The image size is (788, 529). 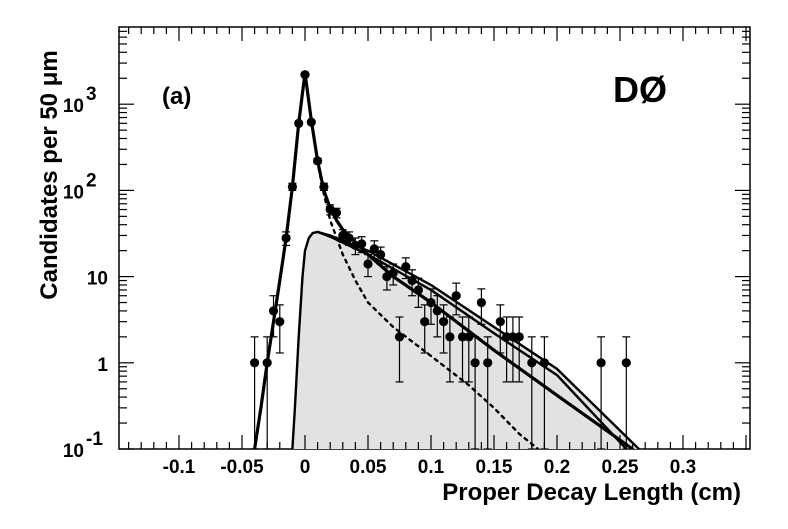 What do you see at coordinates (494, 467) in the screenshot?
I see `x-tick-label: 0.15` at bounding box center [494, 467].